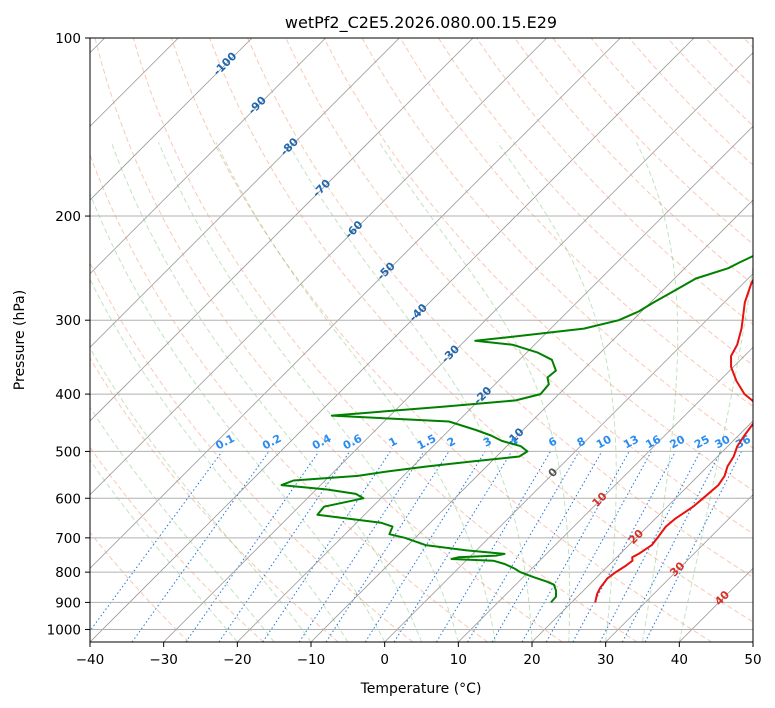 The height and width of the screenshot is (708, 775). I want to click on x-tick-label: −40, so click(90, 660).